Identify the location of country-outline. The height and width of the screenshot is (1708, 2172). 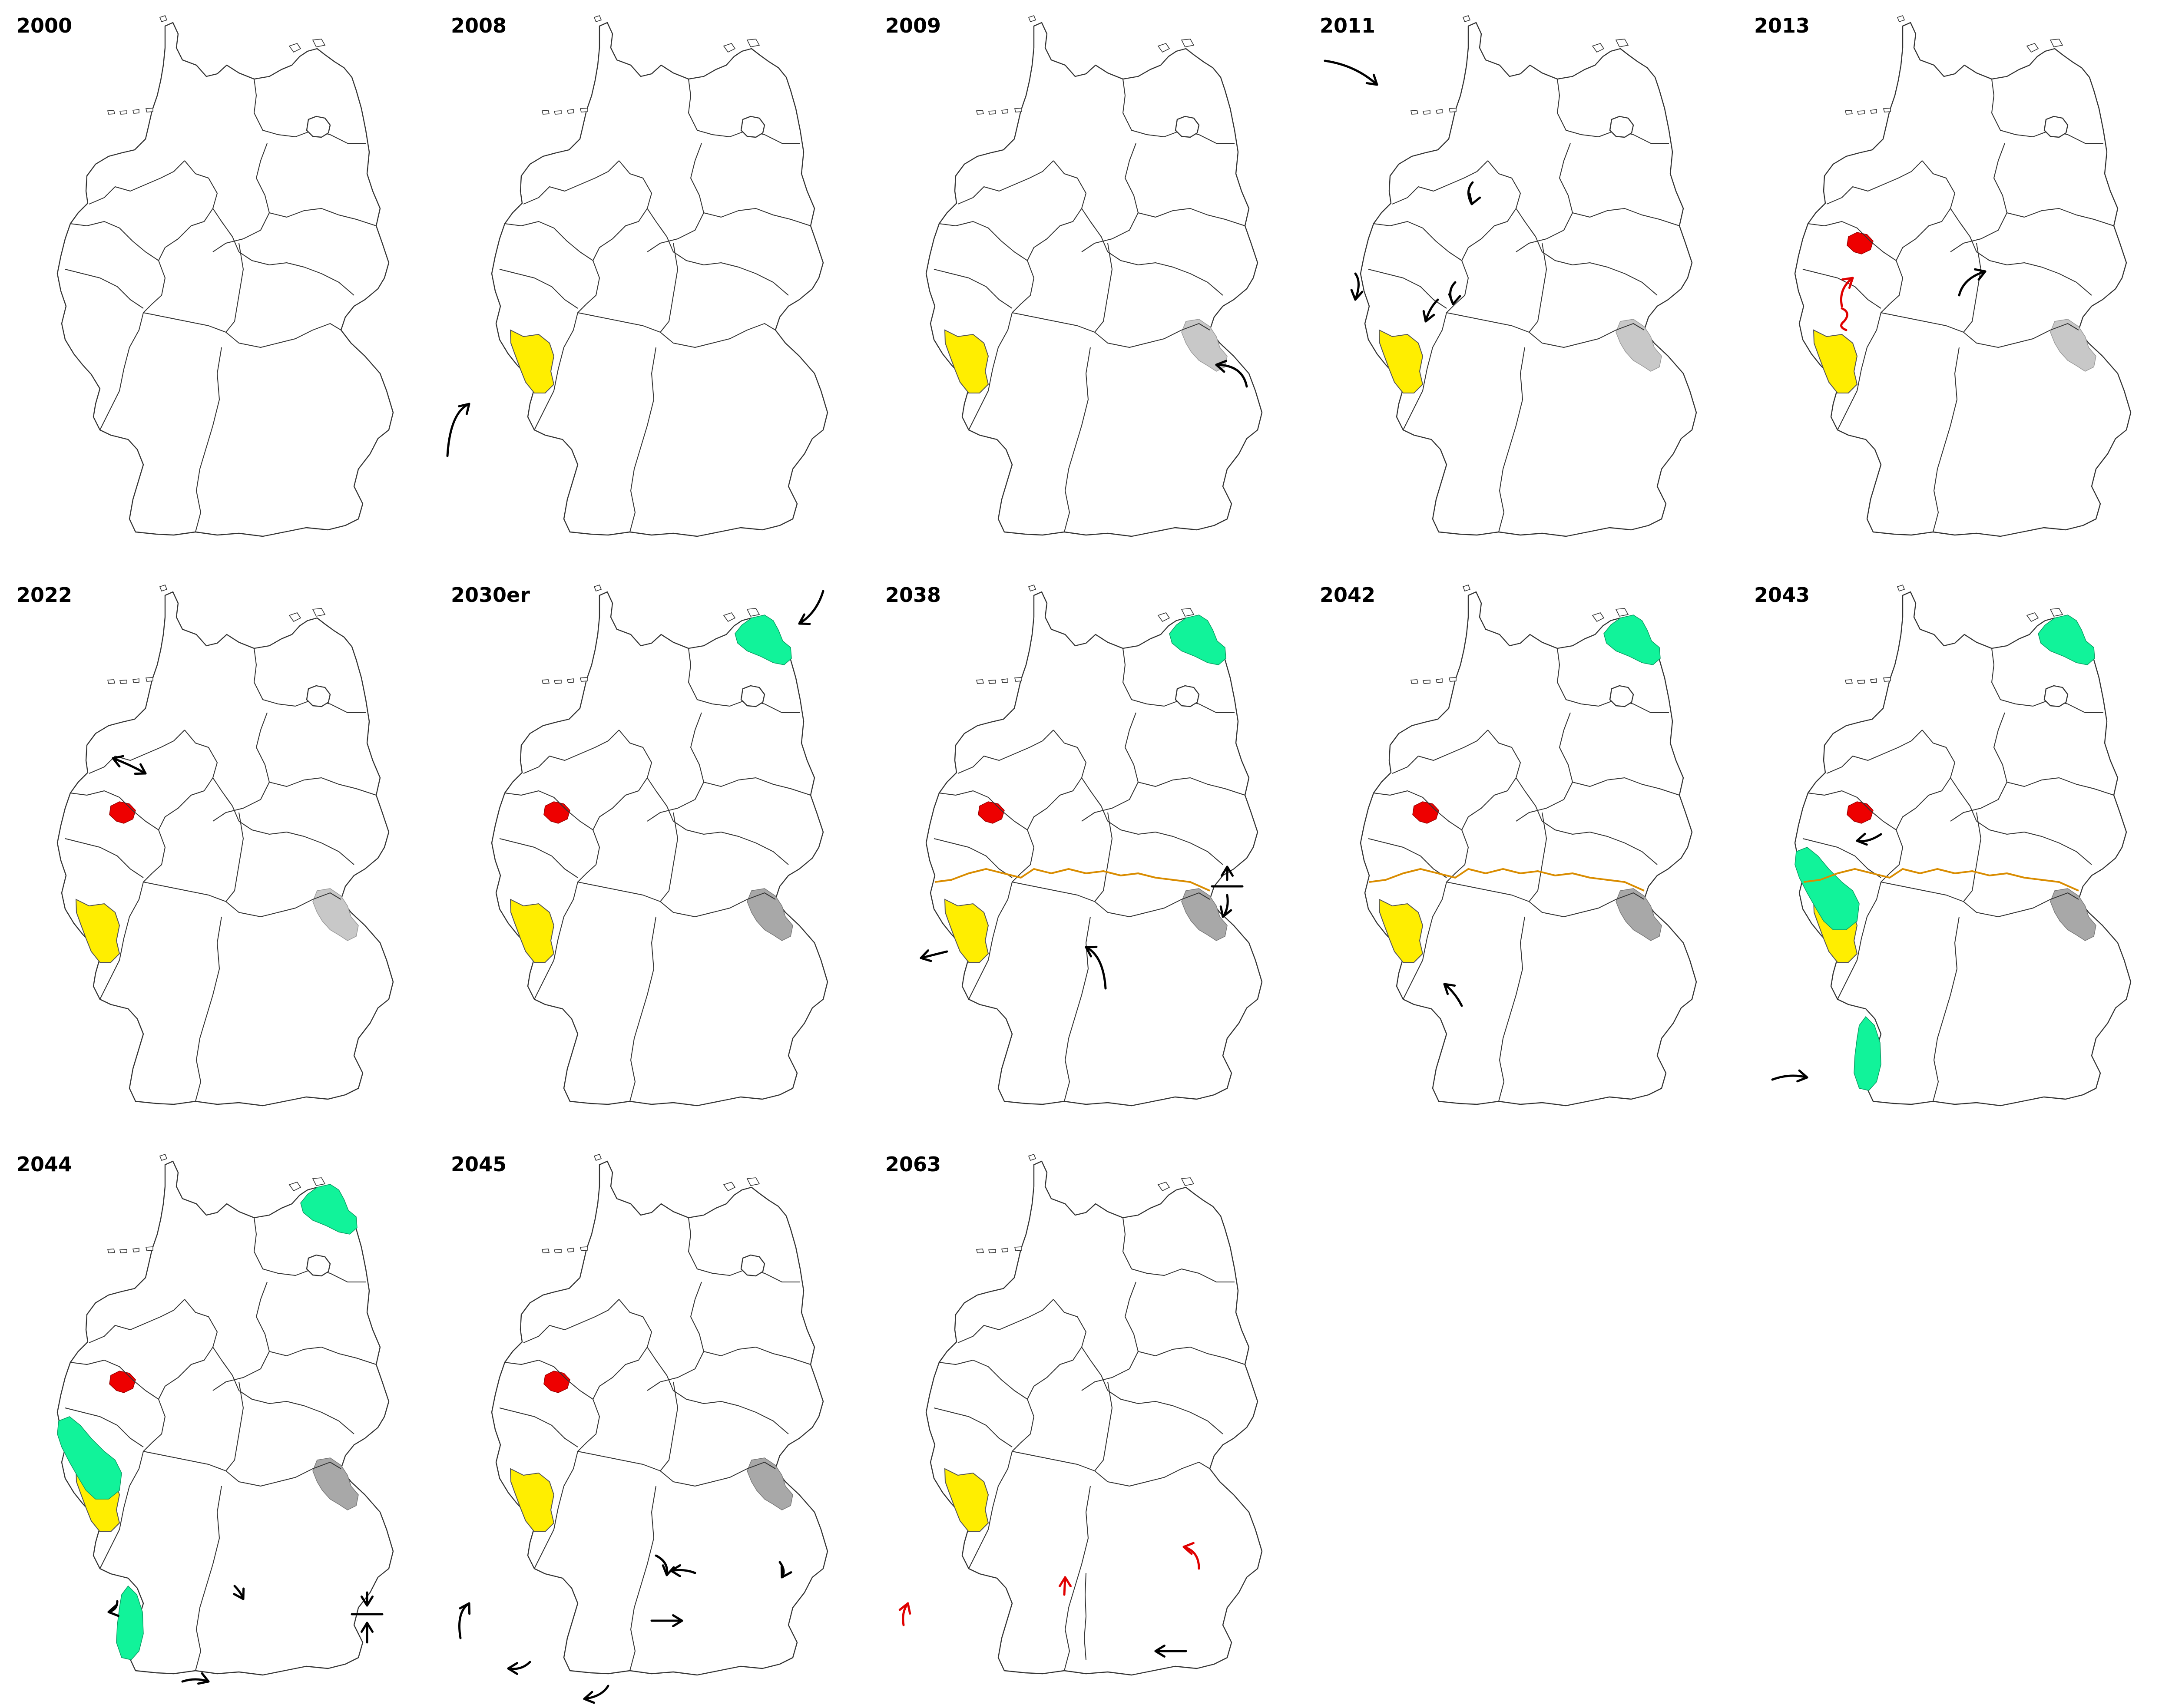
(1094, 849).